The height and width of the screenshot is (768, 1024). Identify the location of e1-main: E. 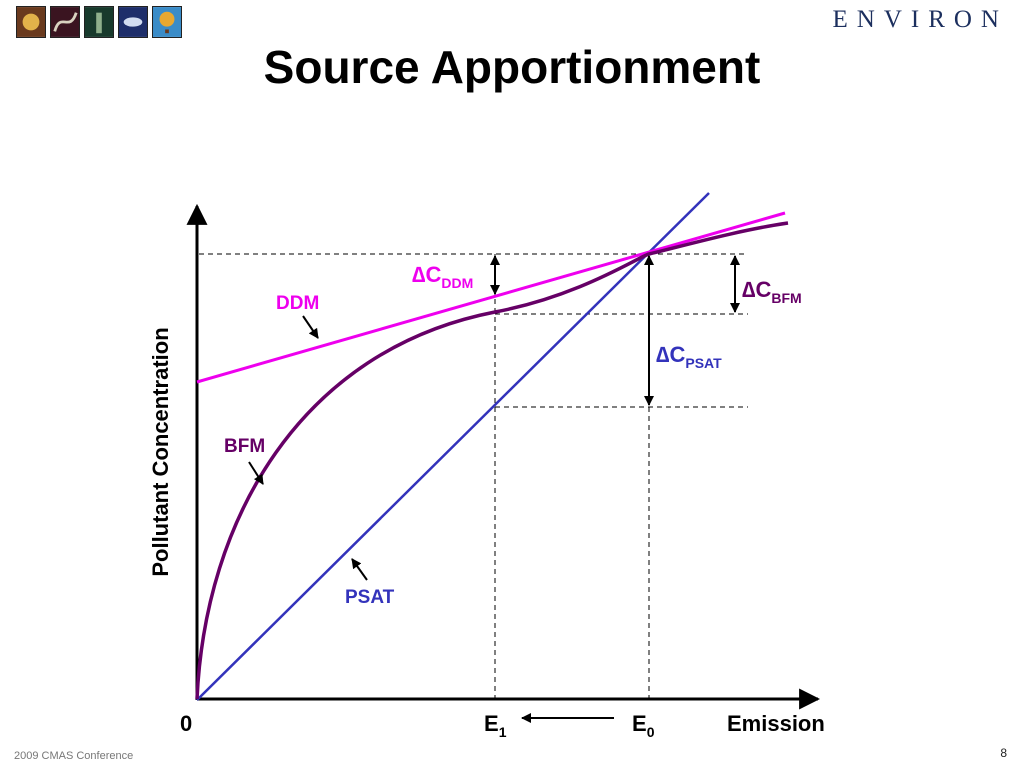
(491, 723).